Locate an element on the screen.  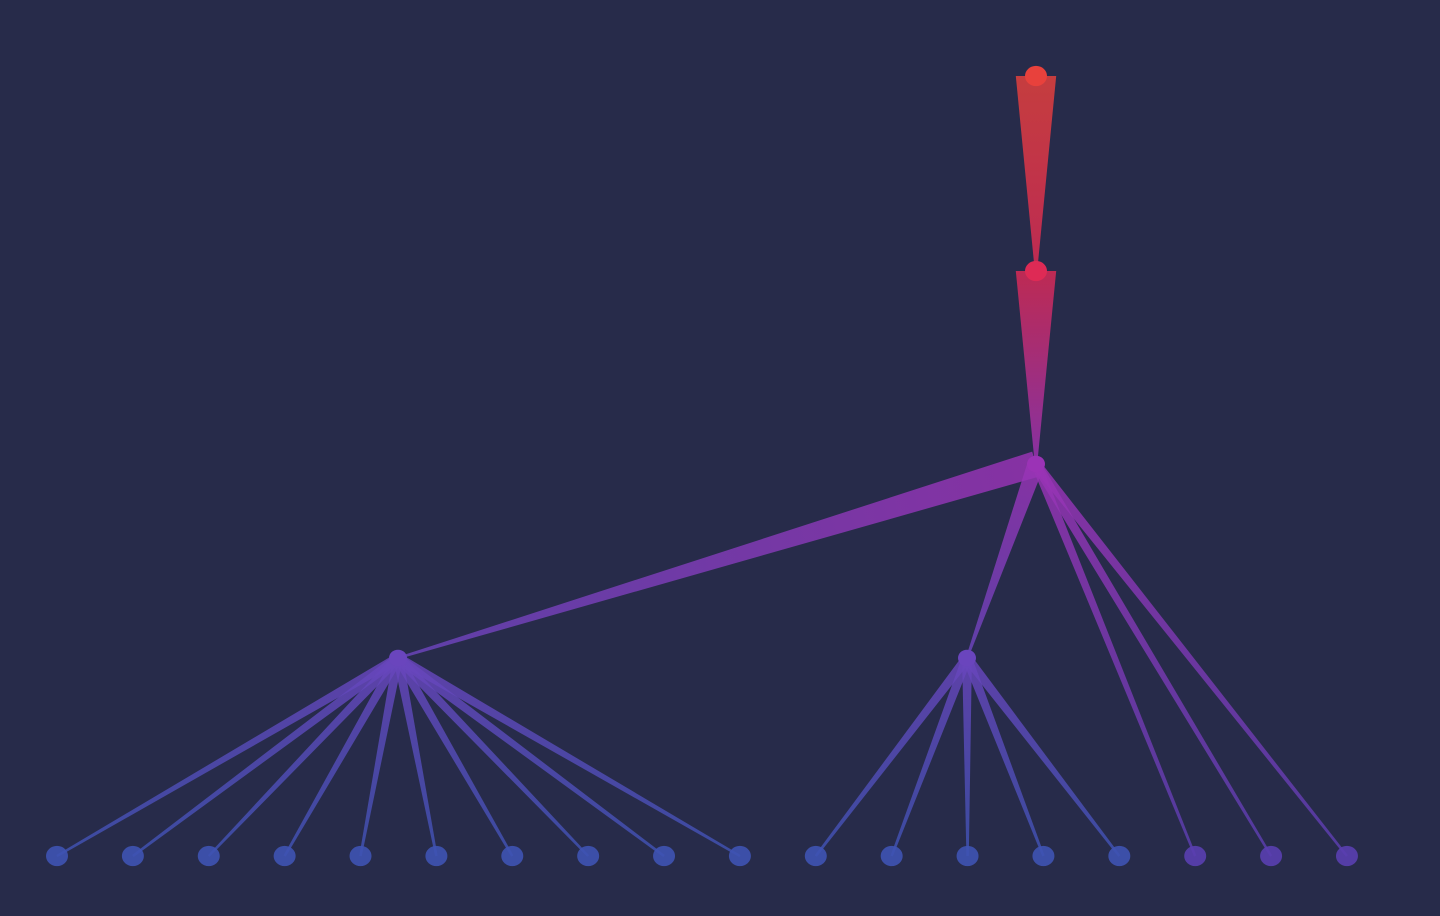
tree-node-n4 is located at coordinates (967, 658).